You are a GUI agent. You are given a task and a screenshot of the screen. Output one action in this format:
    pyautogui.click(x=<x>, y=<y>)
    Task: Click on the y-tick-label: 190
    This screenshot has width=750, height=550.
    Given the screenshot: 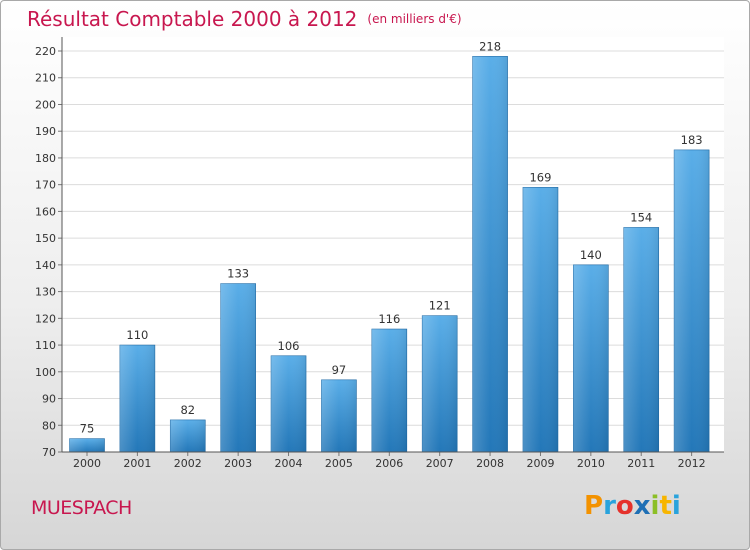 What is the action you would take?
    pyautogui.click(x=45, y=131)
    